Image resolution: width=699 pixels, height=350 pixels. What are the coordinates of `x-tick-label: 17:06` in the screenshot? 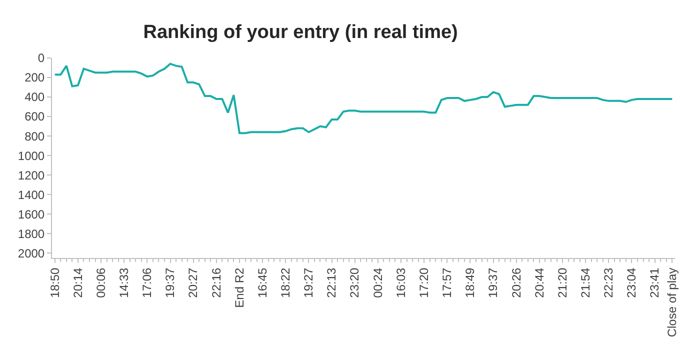 It's located at (147, 282).